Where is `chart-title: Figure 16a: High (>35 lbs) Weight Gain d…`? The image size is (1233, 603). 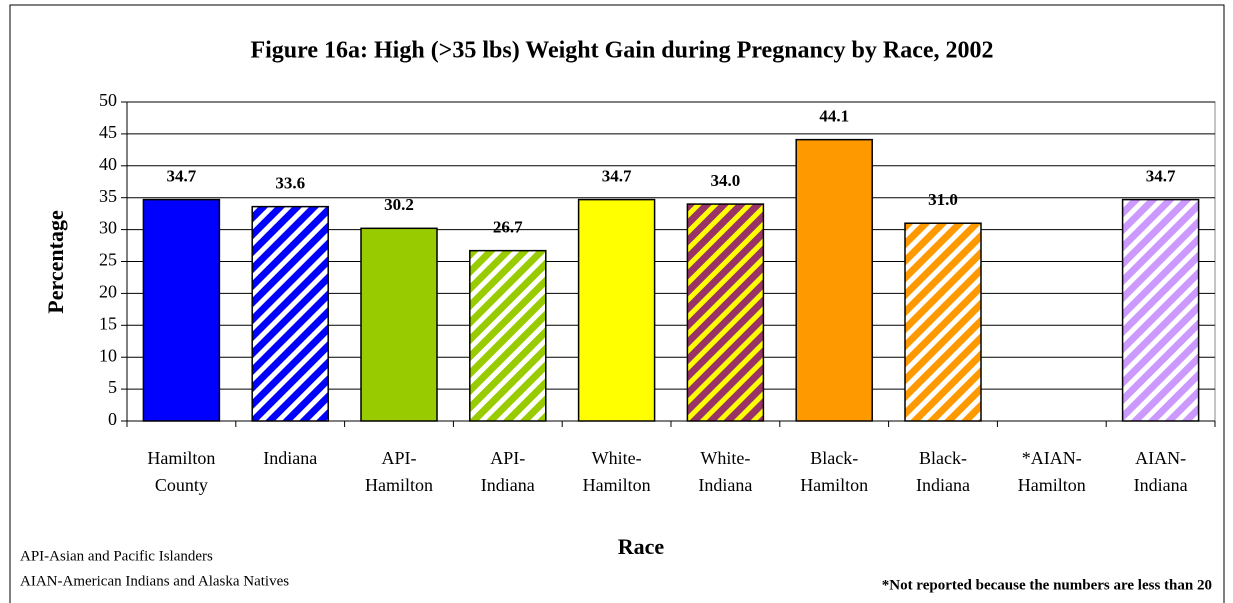
chart-title: Figure 16a: High (>35 lbs) Weight Gain d… is located at coordinates (621, 51).